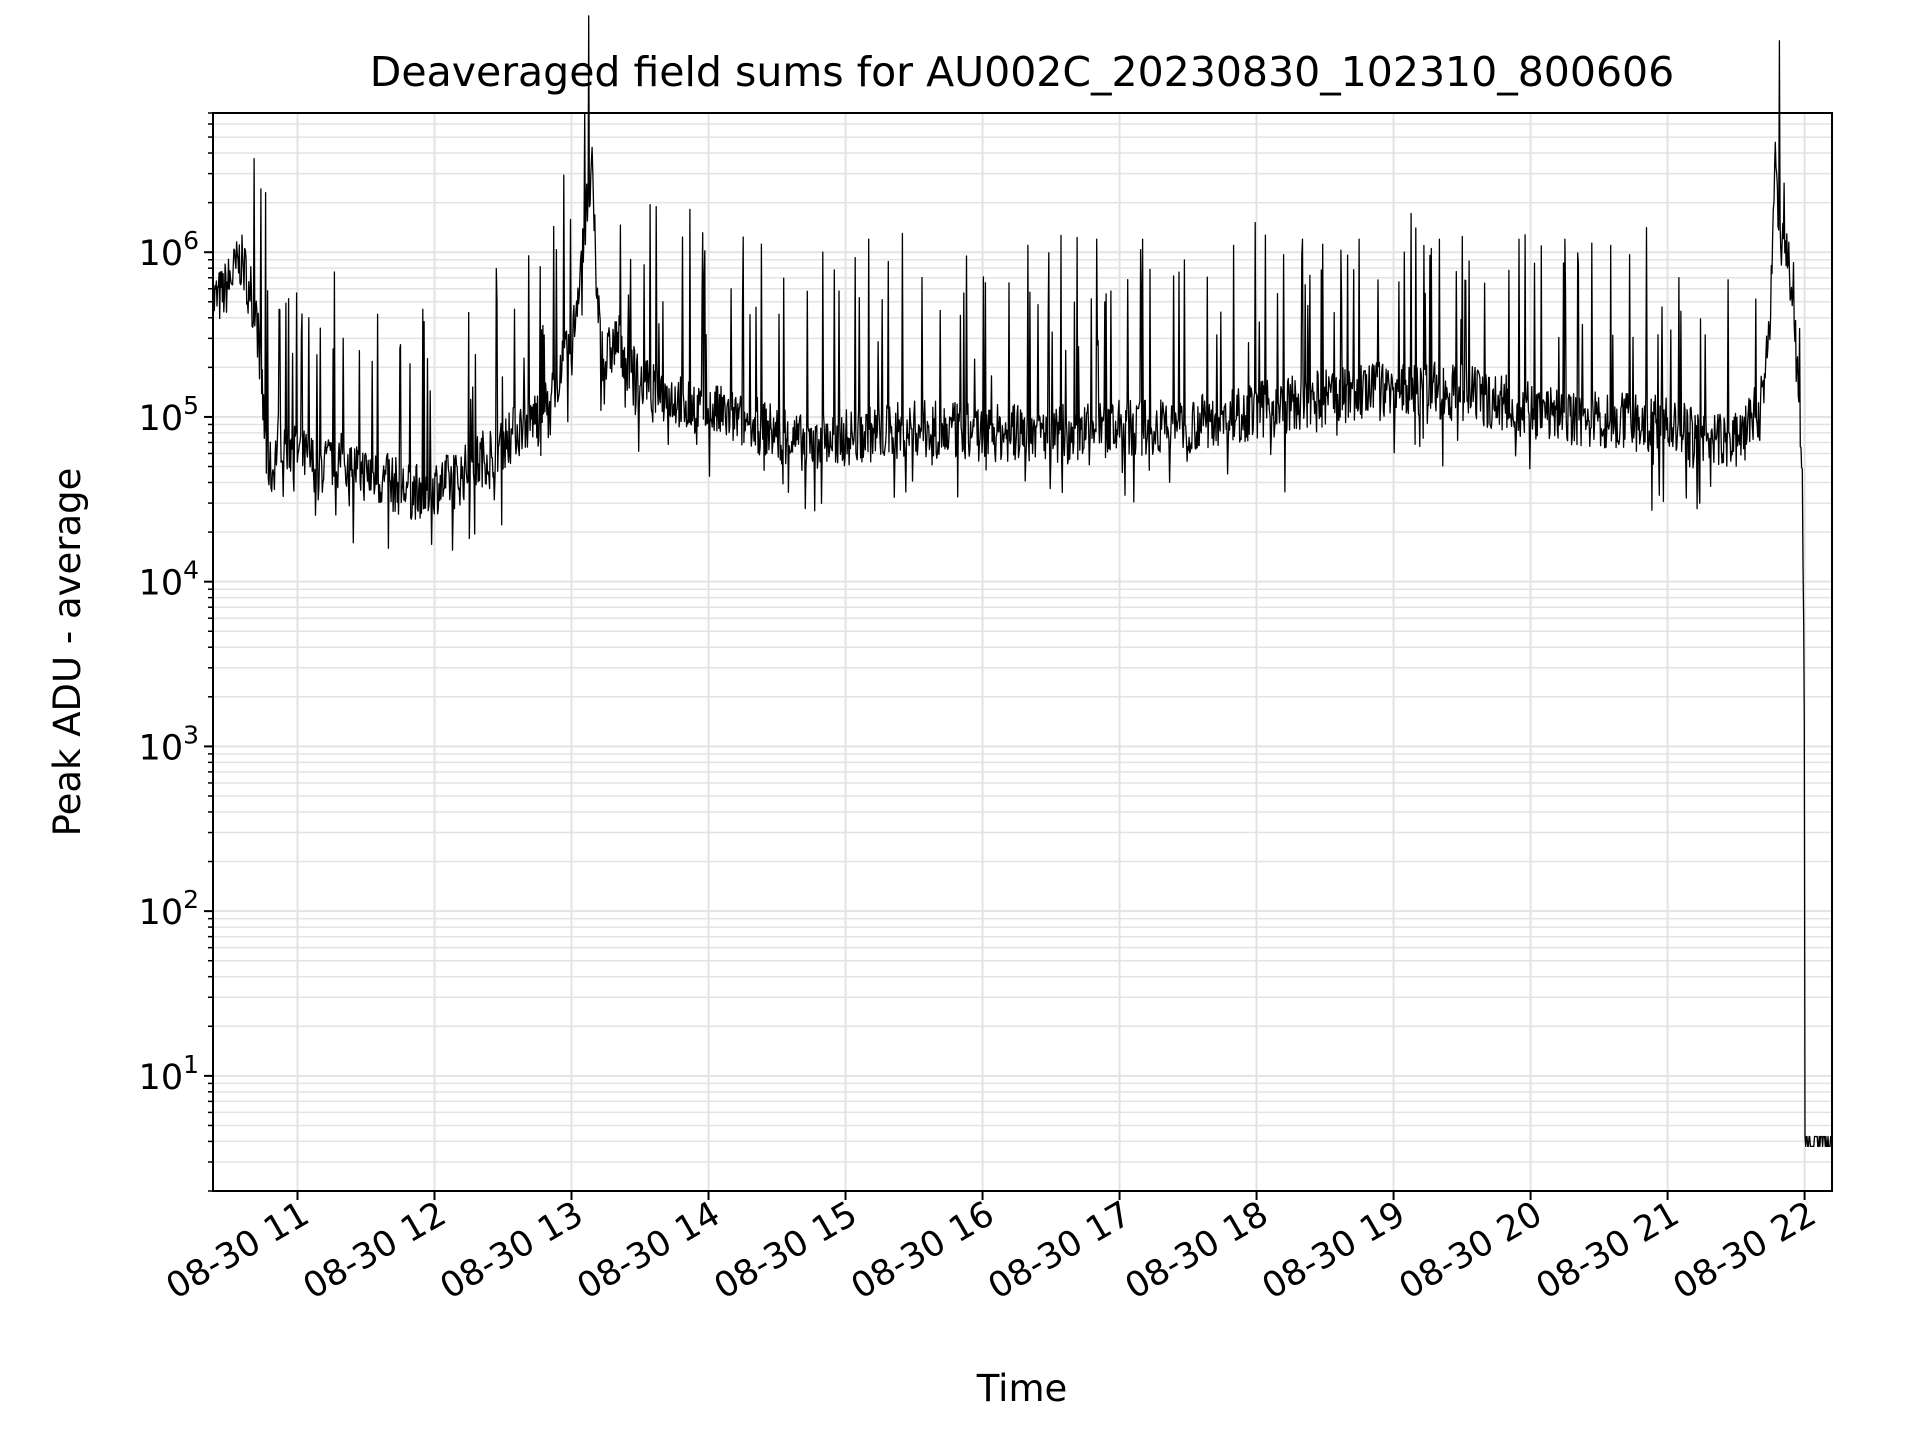 Image resolution: width=1920 pixels, height=1440 pixels. What do you see at coordinates (1022, 1388) in the screenshot?
I see `x-axis-label: Time` at bounding box center [1022, 1388].